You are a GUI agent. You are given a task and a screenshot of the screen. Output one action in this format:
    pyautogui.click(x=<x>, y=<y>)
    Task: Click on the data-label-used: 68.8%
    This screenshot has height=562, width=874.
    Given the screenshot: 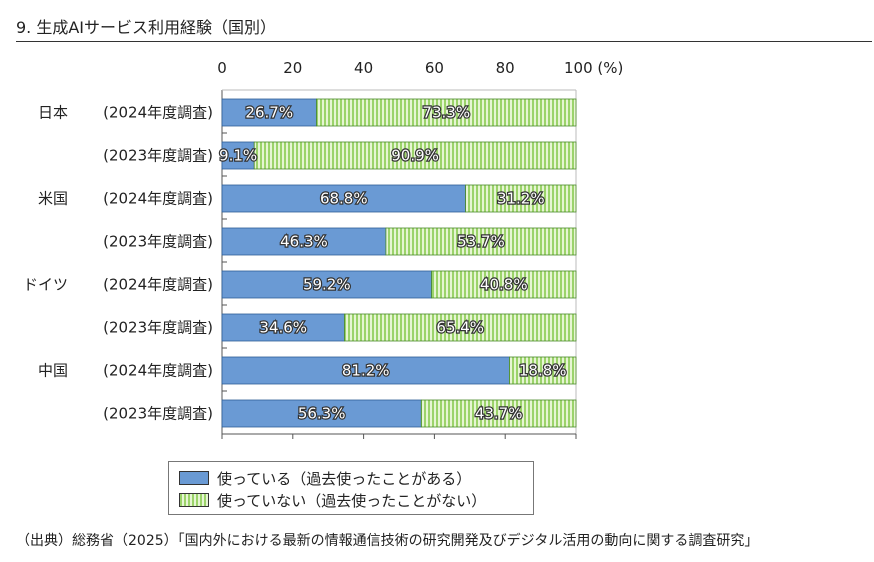 What is the action you would take?
    pyautogui.click(x=344, y=199)
    